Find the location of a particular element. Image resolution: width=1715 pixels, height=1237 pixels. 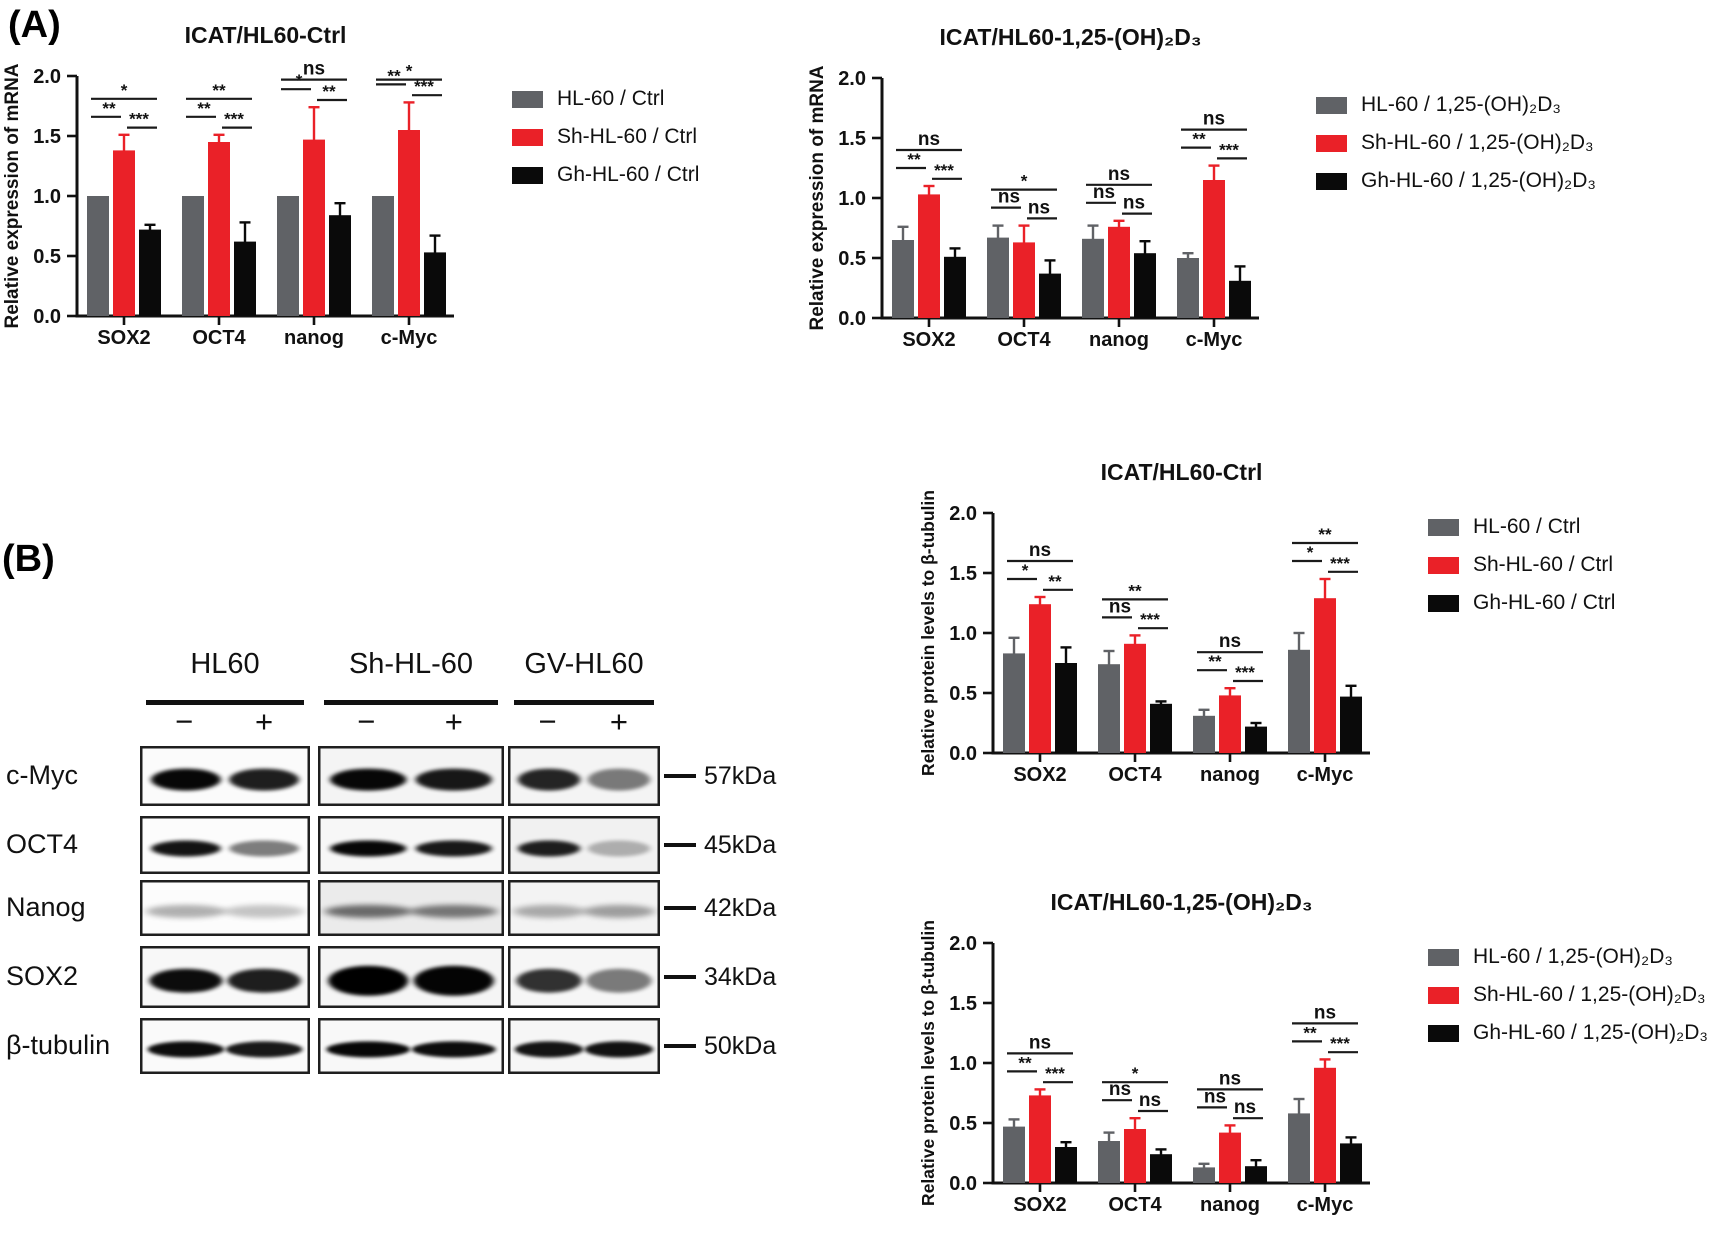

legend-label: HL-60 / 1,25-(OH)₂D₃ is located at coordinates (1573, 956).